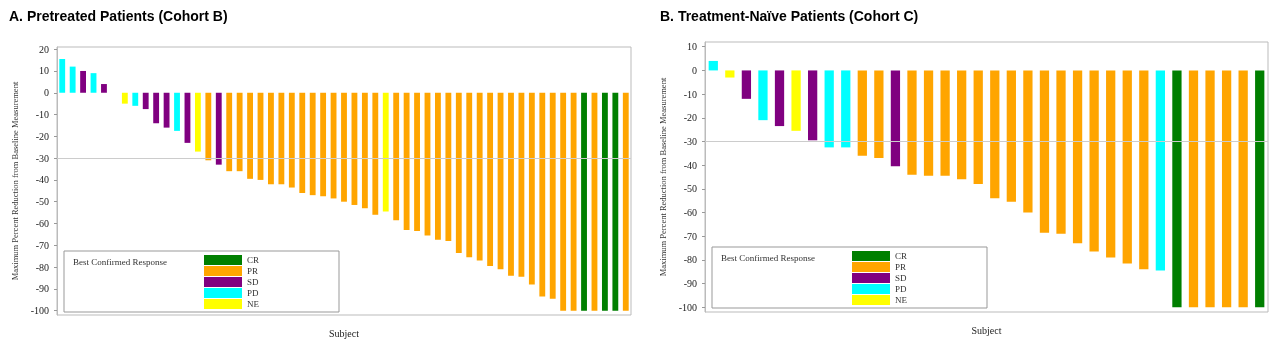 Image resolution: width=1278 pixels, height=343 pixels. I want to click on y-tick-label: 20, so click(44, 49).